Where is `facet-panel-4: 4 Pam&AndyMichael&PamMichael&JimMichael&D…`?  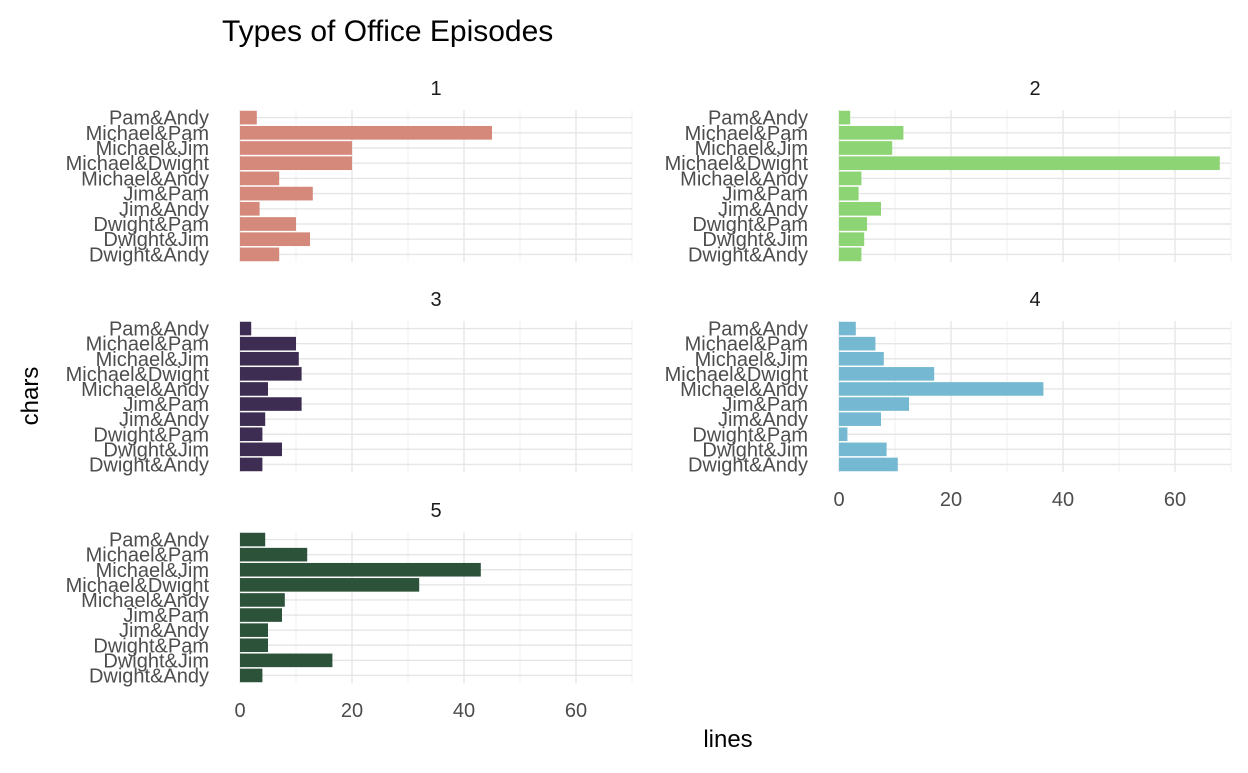 facet-panel-4: 4 Pam&AndyMichael&PamMichael&JimMichael&D… is located at coordinates (948, 400).